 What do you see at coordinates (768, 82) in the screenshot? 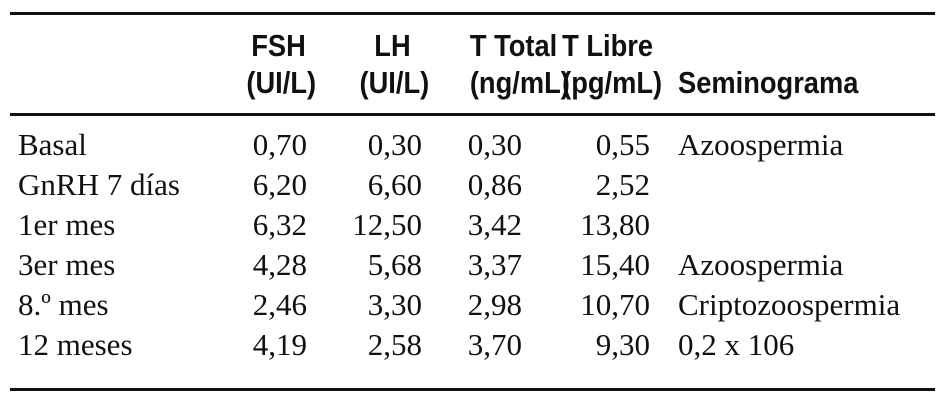
I see `header-seminograma-label: Seminograma` at bounding box center [768, 82].